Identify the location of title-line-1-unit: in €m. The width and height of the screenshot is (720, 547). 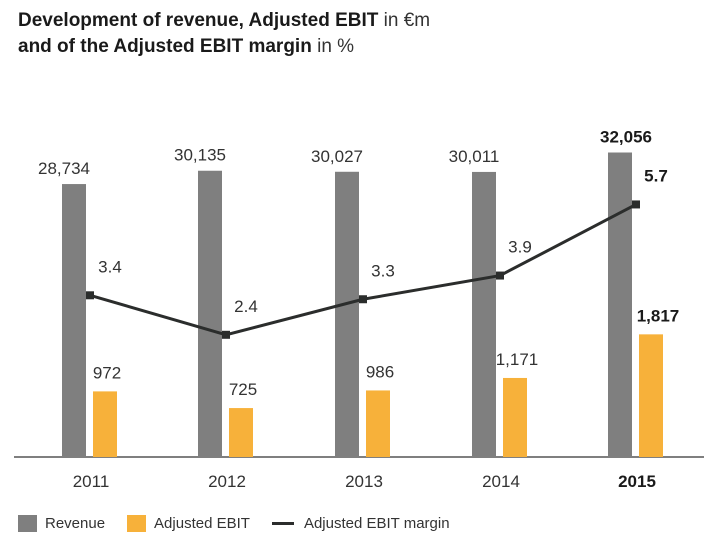
(404, 20).